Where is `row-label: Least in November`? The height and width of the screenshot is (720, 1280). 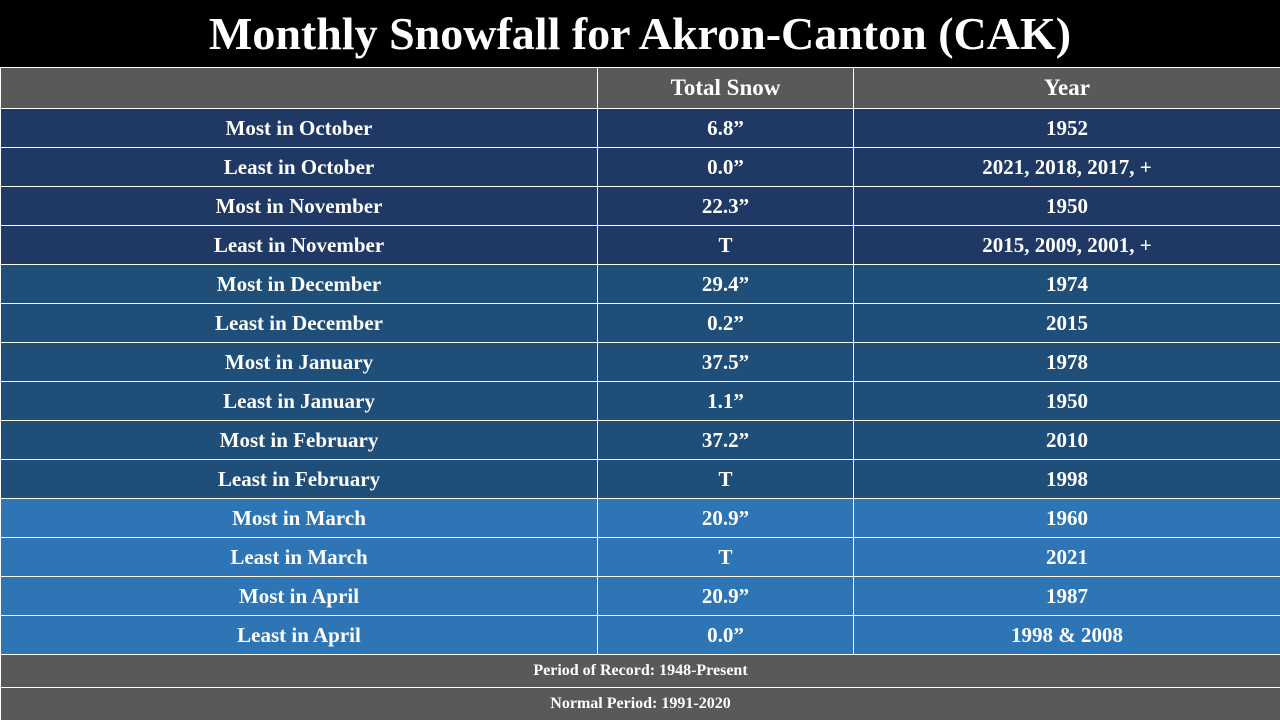
row-label: Least in November is located at coordinates (299, 245).